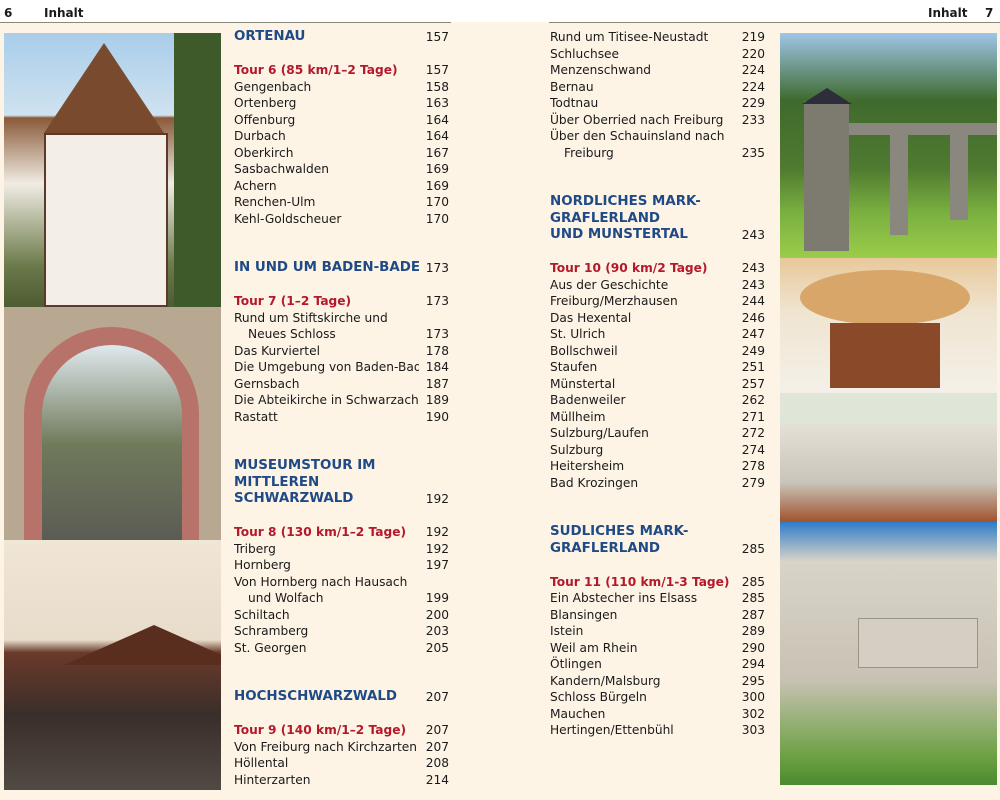 This screenshot has width=1000, height=800. Describe the element at coordinates (657, 301) in the screenshot. I see `toc-item: Freiburg/Merzhausen 244` at that location.